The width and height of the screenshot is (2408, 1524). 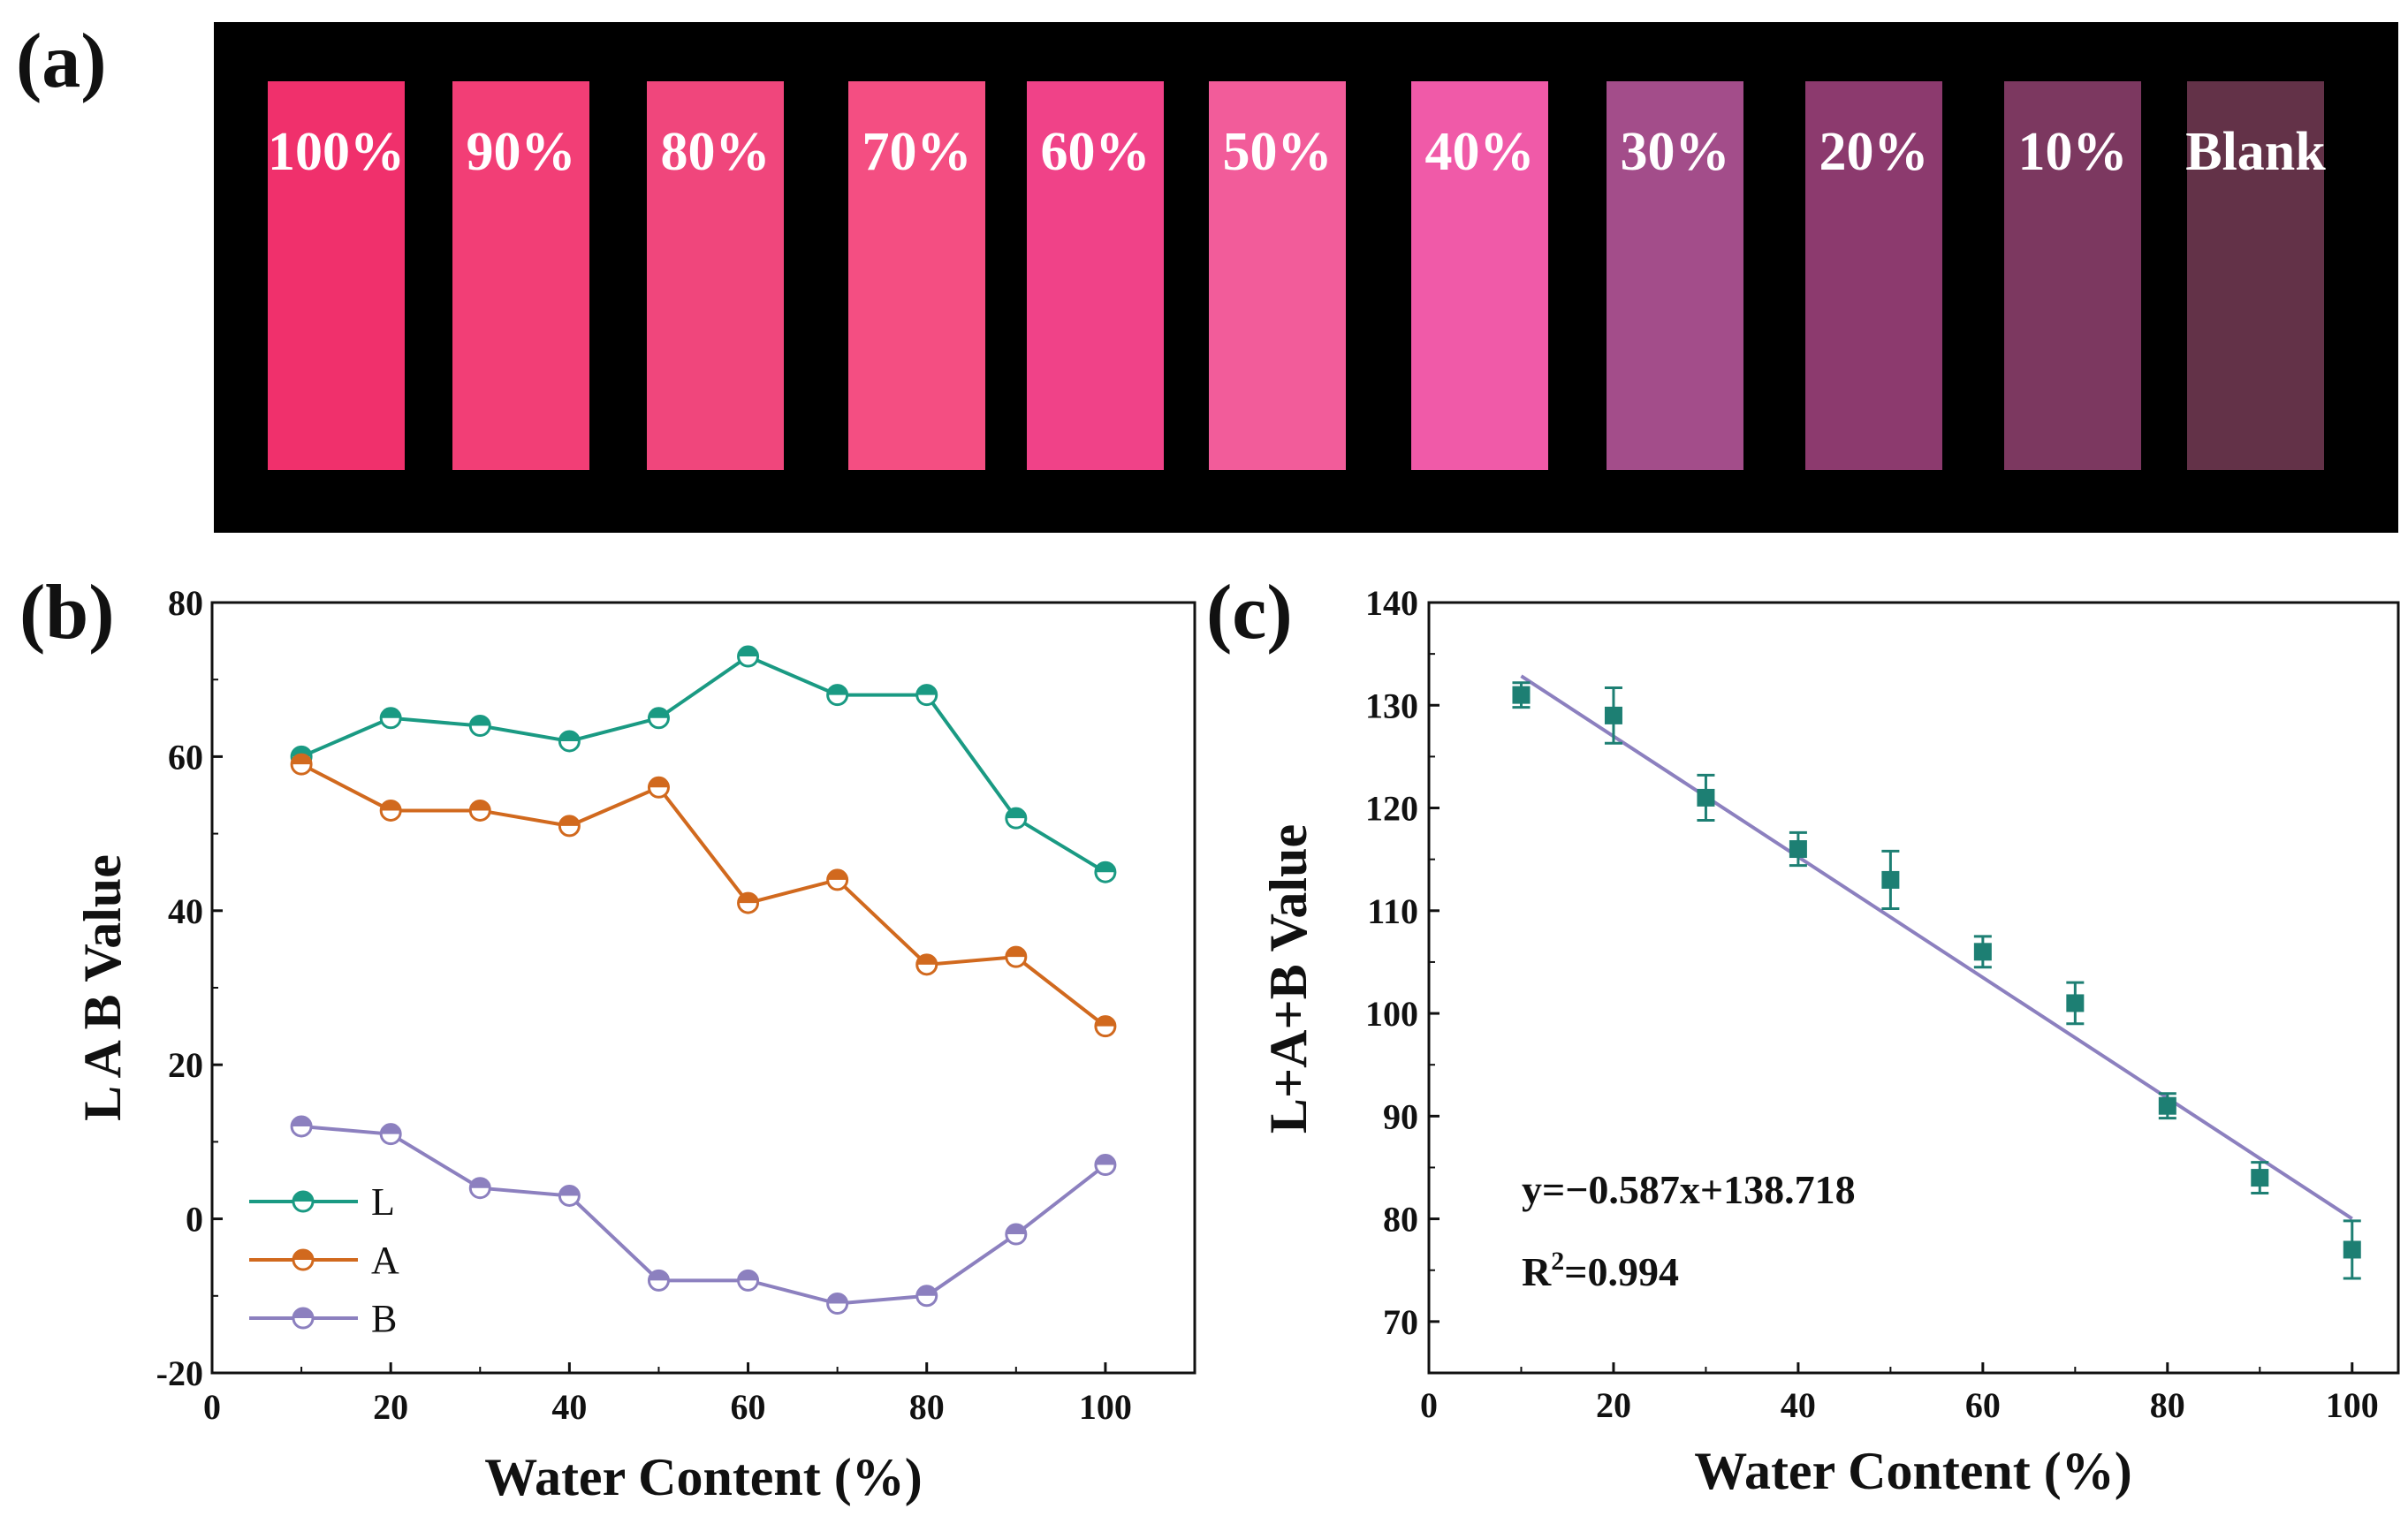 What do you see at coordinates (185, 1065) in the screenshot?
I see `chart-b-ytick-label: 20` at bounding box center [185, 1065].